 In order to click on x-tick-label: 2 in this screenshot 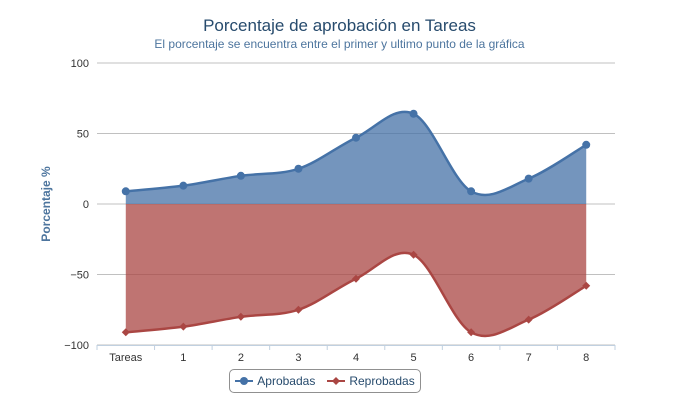, I will do `click(241, 358)`.